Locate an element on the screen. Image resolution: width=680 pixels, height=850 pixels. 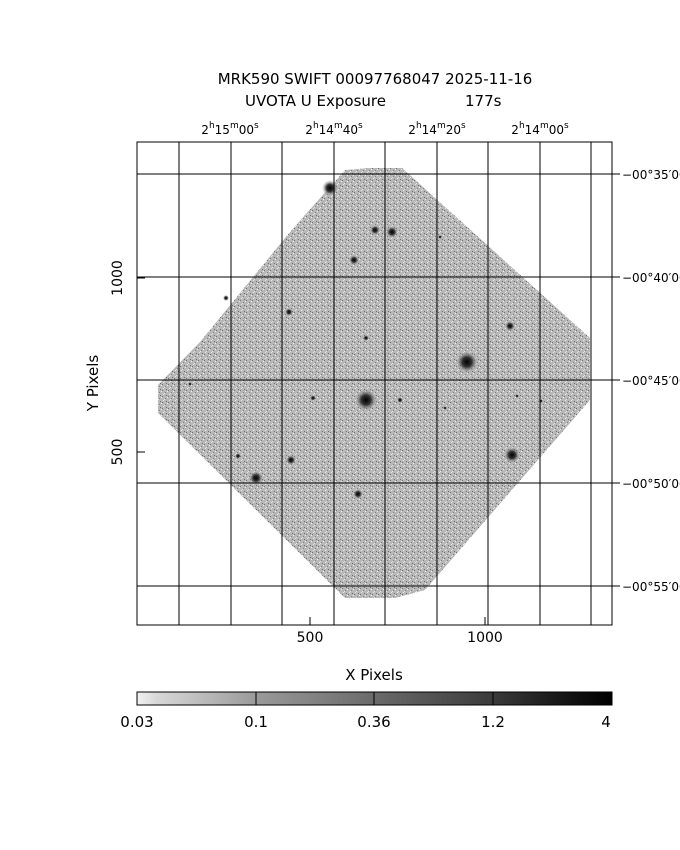
dec-tick-5: −00°55′00 is located at coordinates (651, 587).